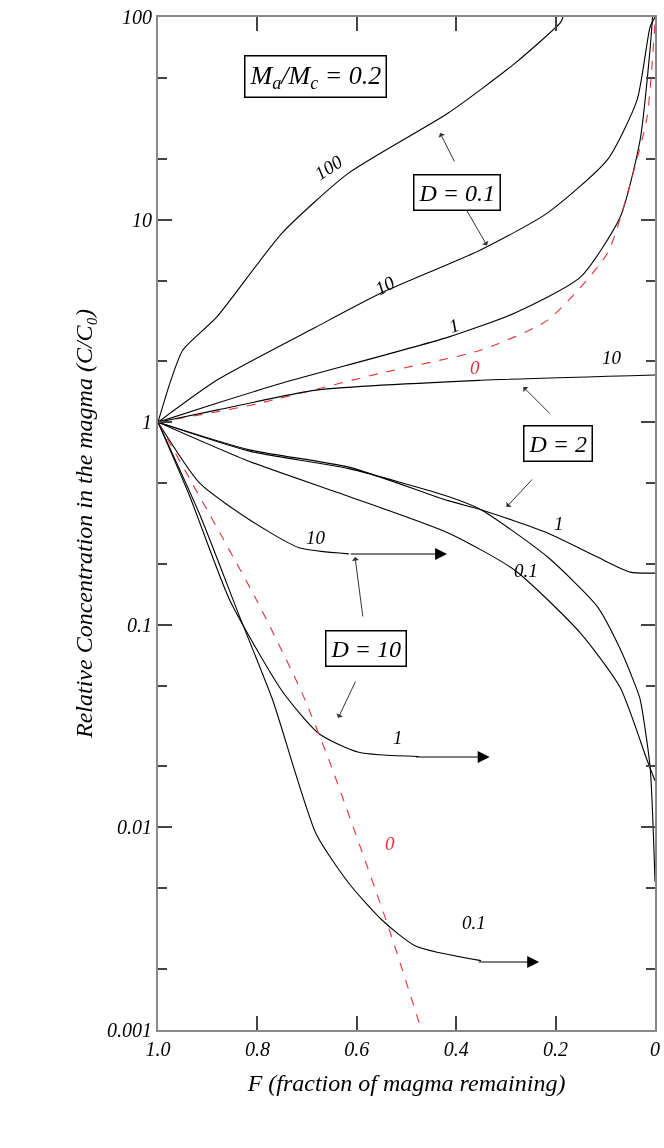  Describe the element at coordinates (655, 1049) in the screenshot. I see `x-tick-label: 0` at that location.